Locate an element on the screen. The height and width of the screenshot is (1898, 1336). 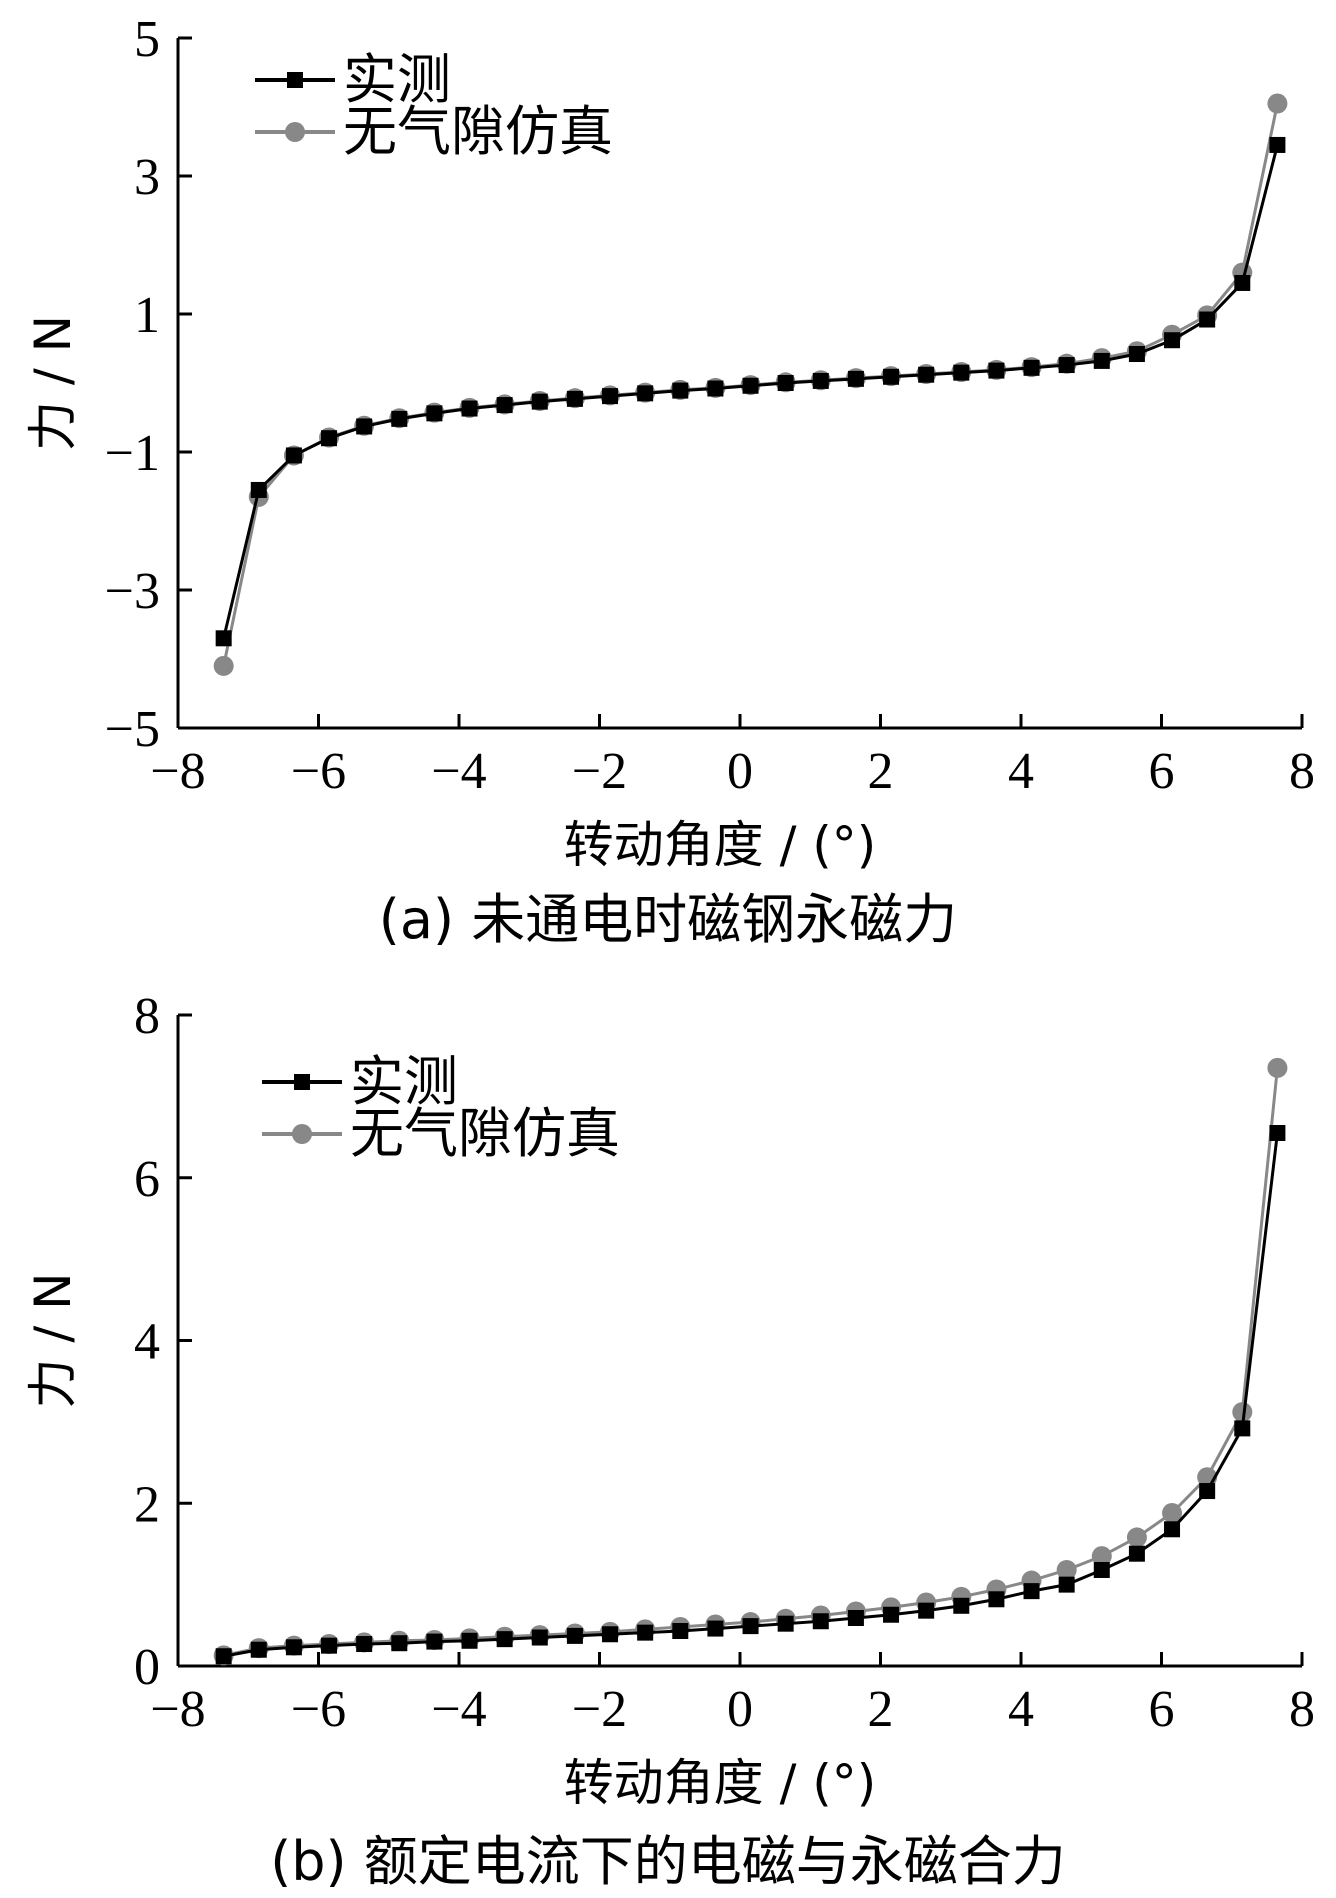
y-tick-label: 5 is located at coordinates (147, 39).